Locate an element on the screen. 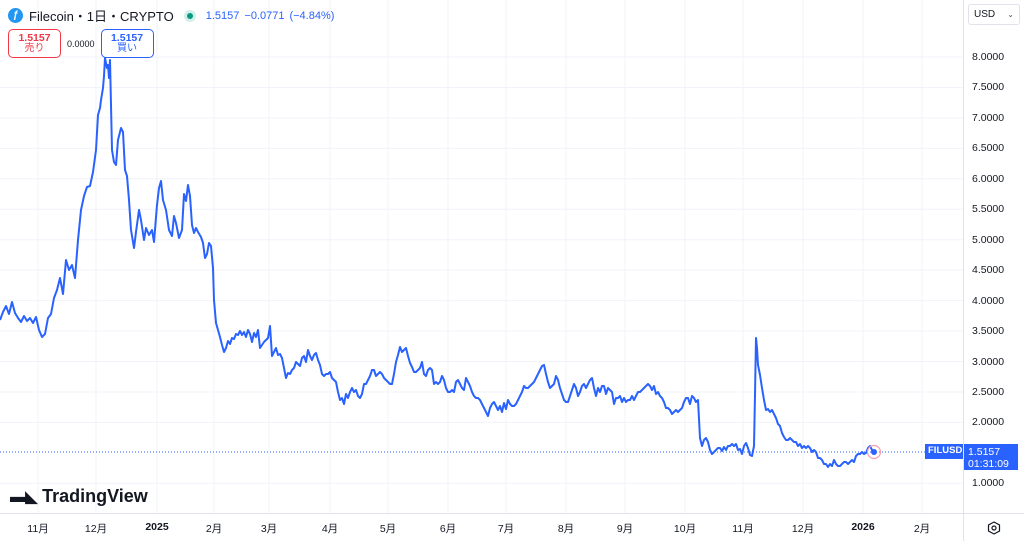 This screenshot has width=1024, height=541. last-price-pulse-marker is located at coordinates (874, 452).